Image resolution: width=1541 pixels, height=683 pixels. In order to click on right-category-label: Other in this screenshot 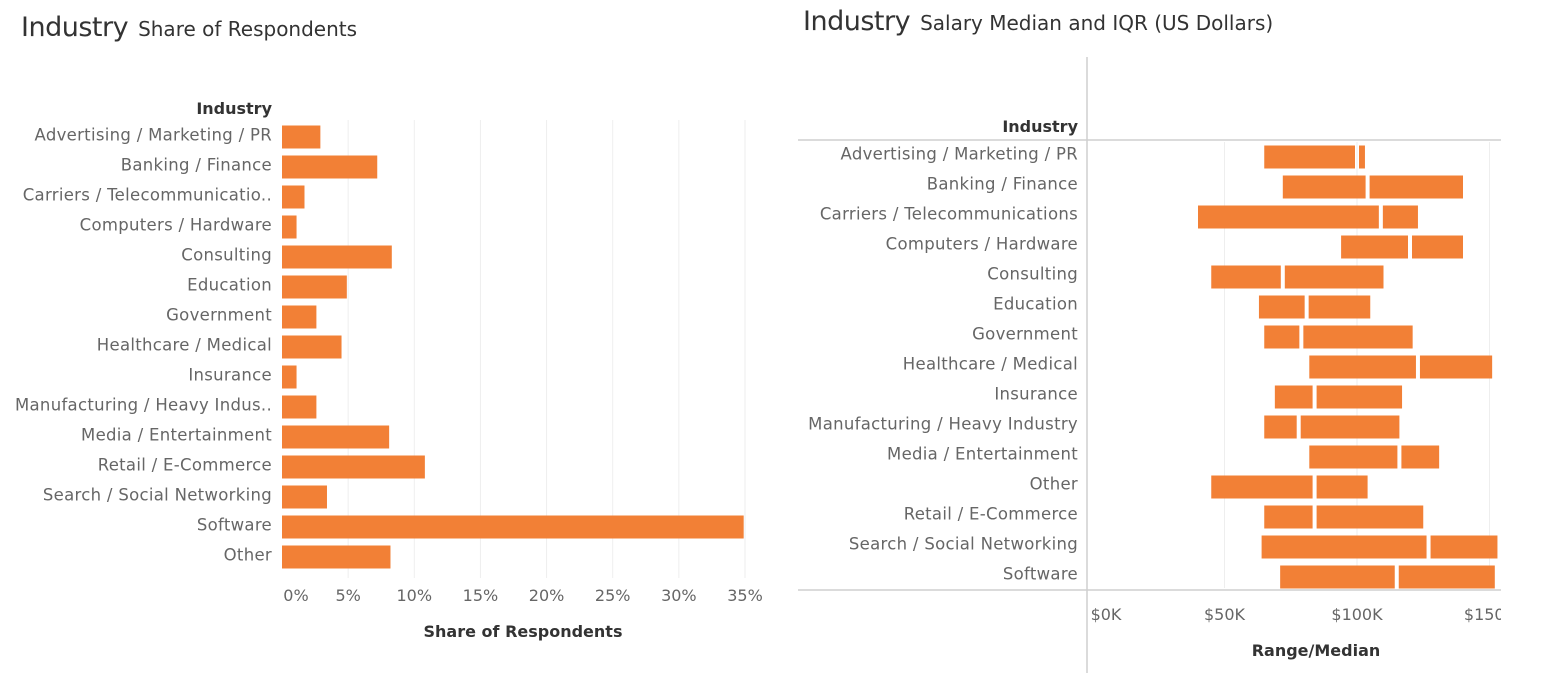, I will do `click(1054, 484)`.